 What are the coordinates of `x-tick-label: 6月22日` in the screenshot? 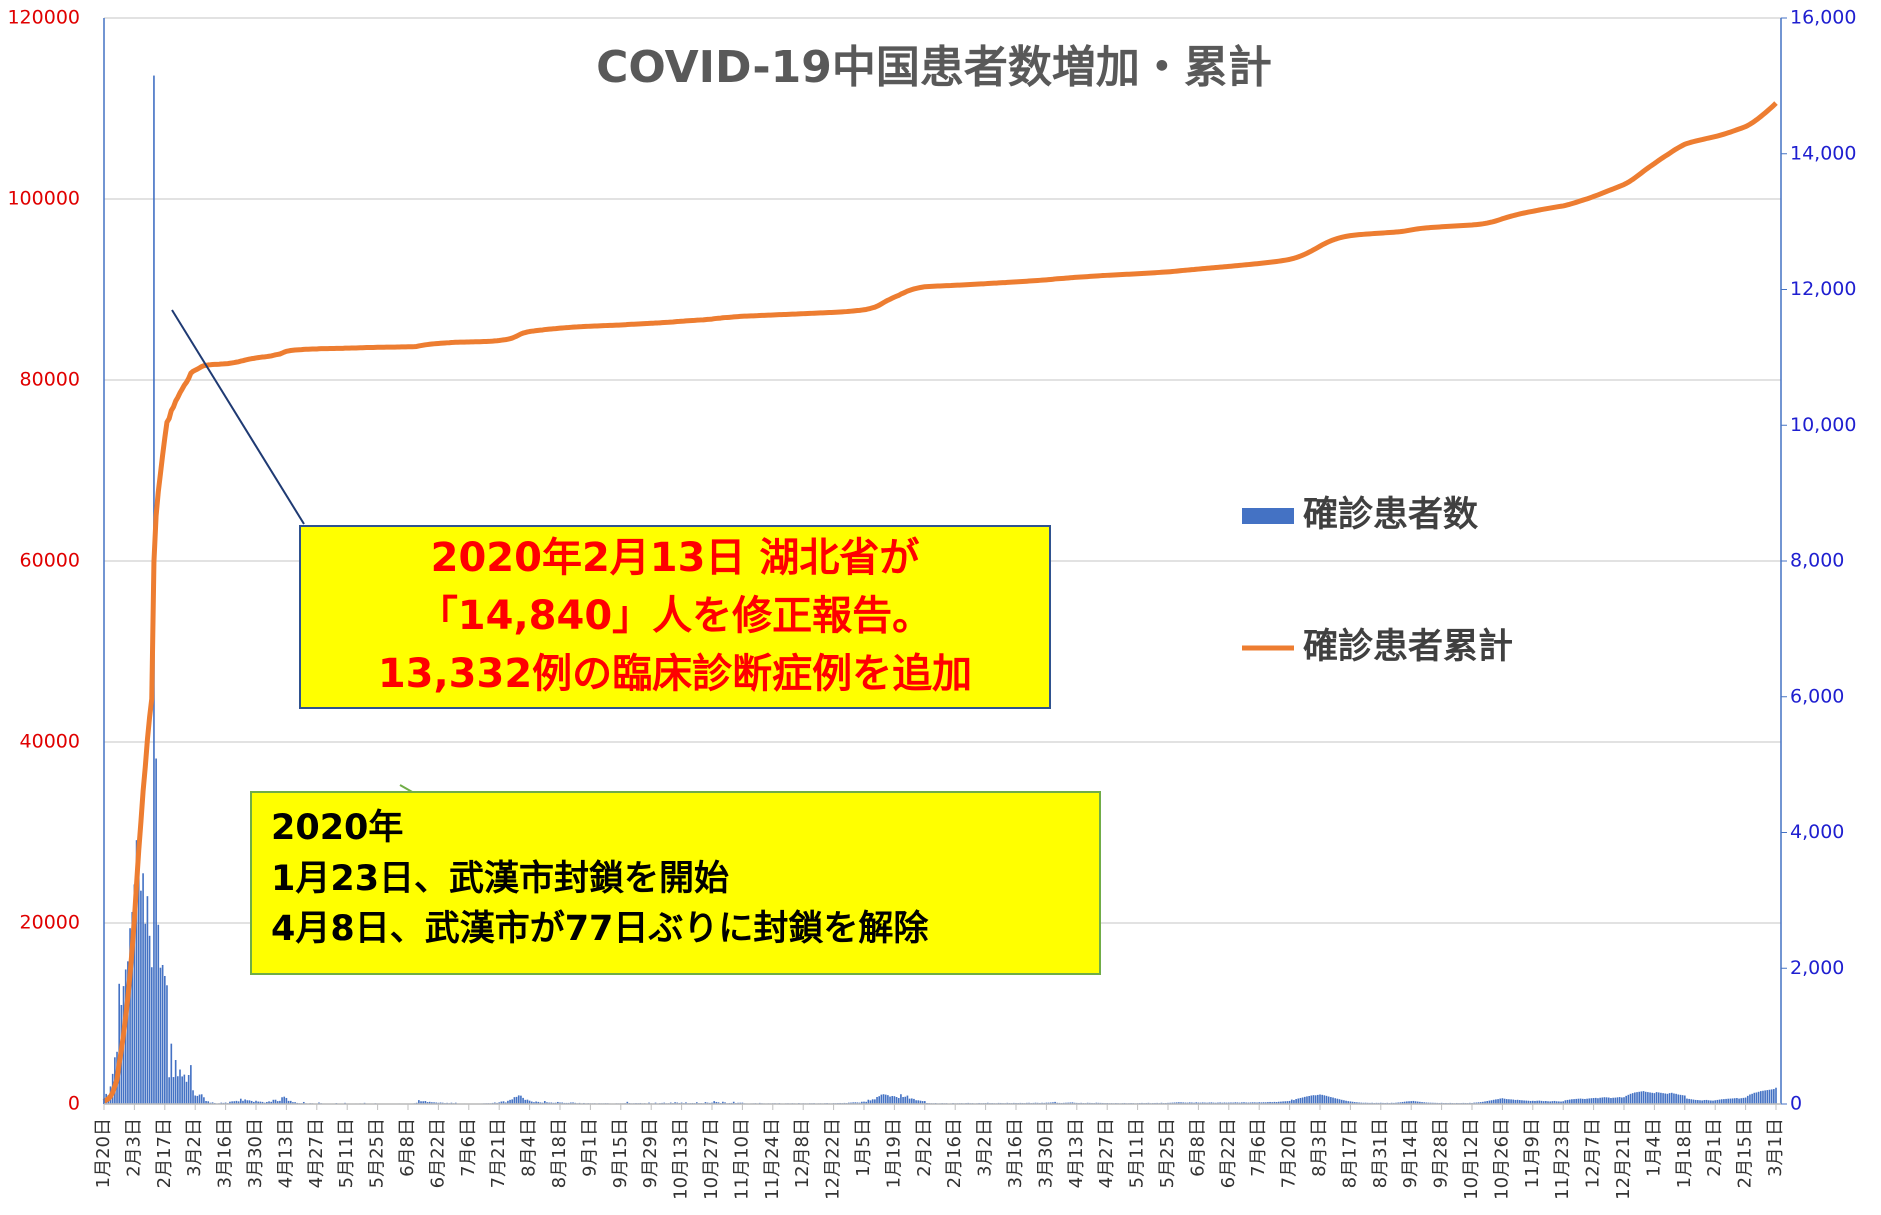 It's located at (1228, 1153).